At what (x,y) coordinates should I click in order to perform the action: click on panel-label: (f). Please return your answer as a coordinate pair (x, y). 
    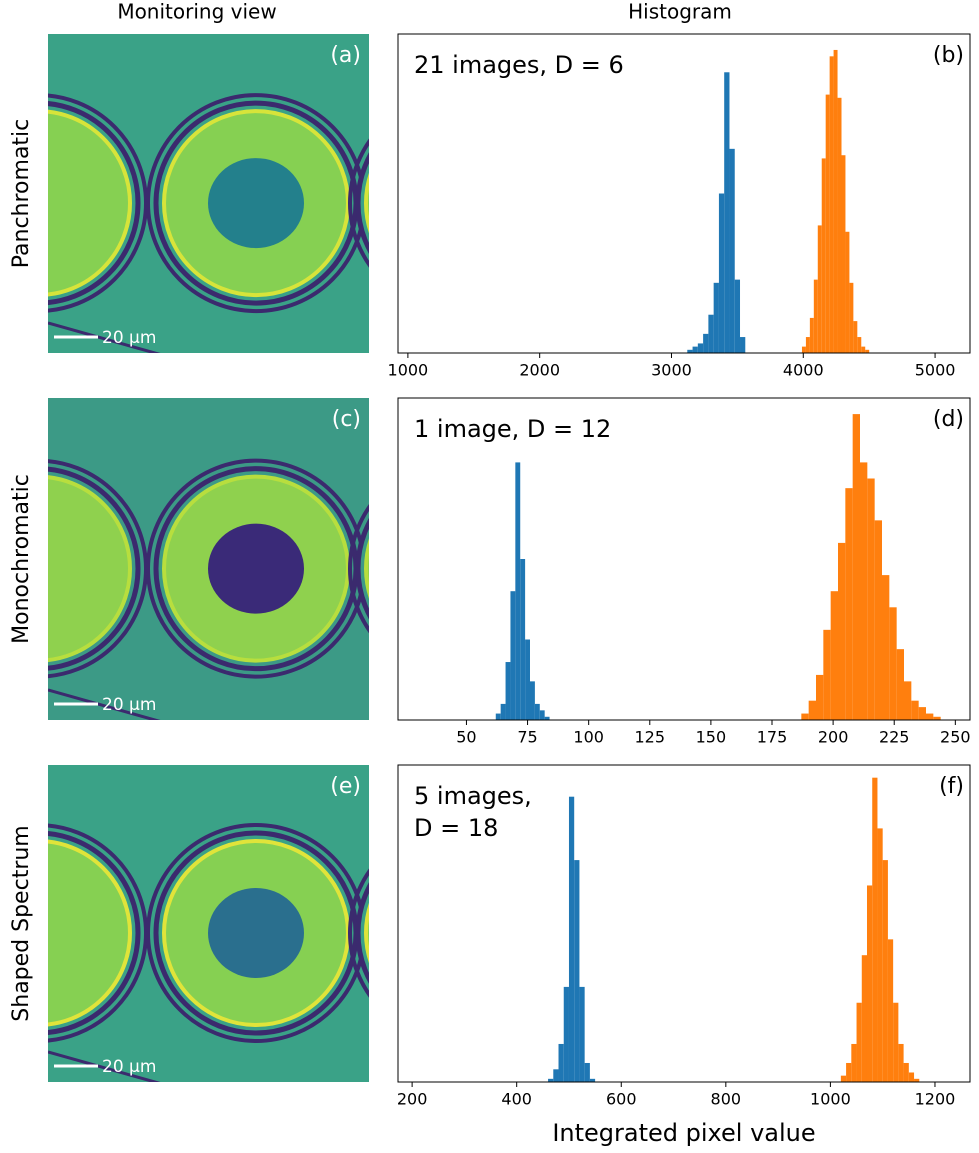
    Looking at the image, I should click on (951, 786).